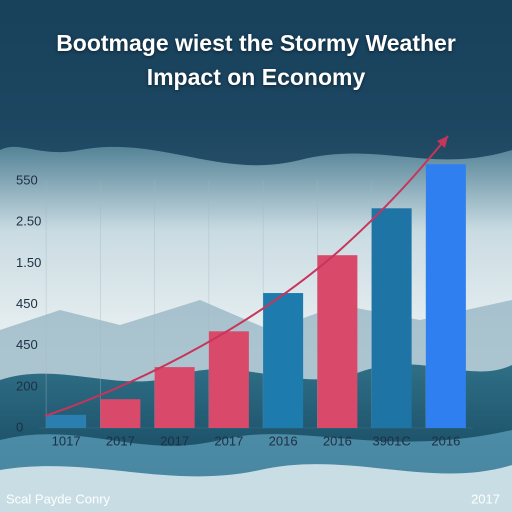 This screenshot has height=512, width=512. What do you see at coordinates (391, 440) in the screenshot?
I see `x-tick-label: 3901C` at bounding box center [391, 440].